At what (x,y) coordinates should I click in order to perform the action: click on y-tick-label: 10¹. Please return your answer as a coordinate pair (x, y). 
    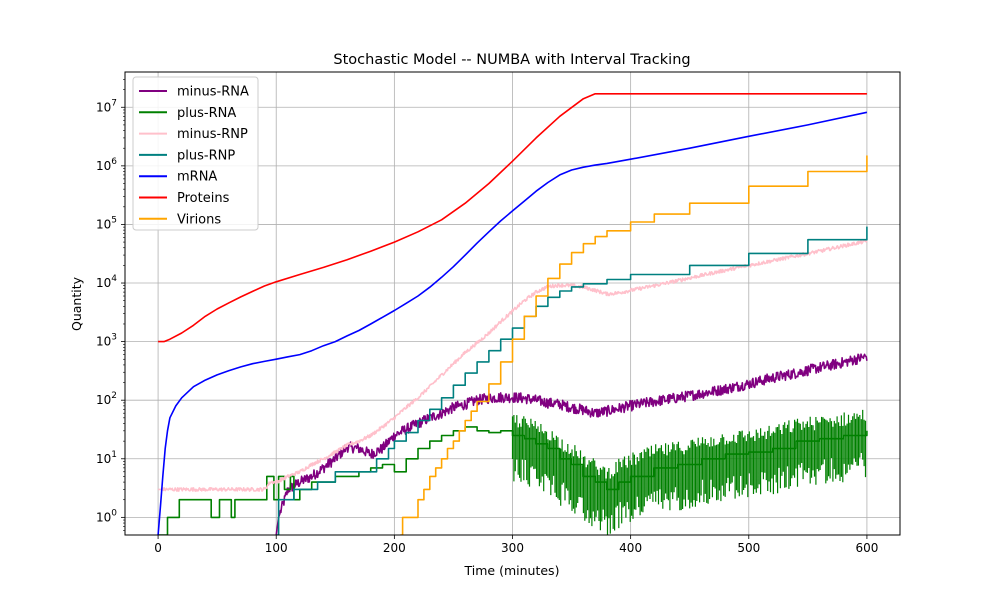
    Looking at the image, I should click on (106, 458).